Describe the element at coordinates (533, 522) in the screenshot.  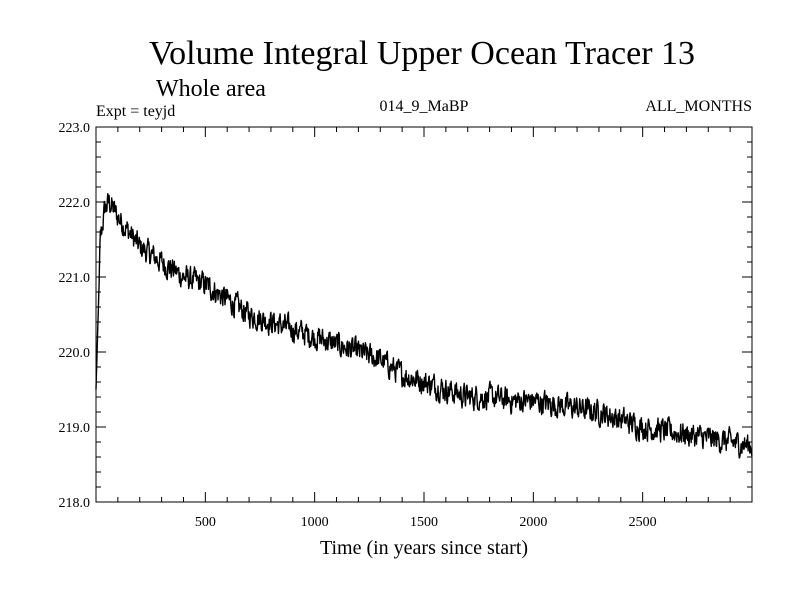
I see `x-tick-label: 2000` at that location.